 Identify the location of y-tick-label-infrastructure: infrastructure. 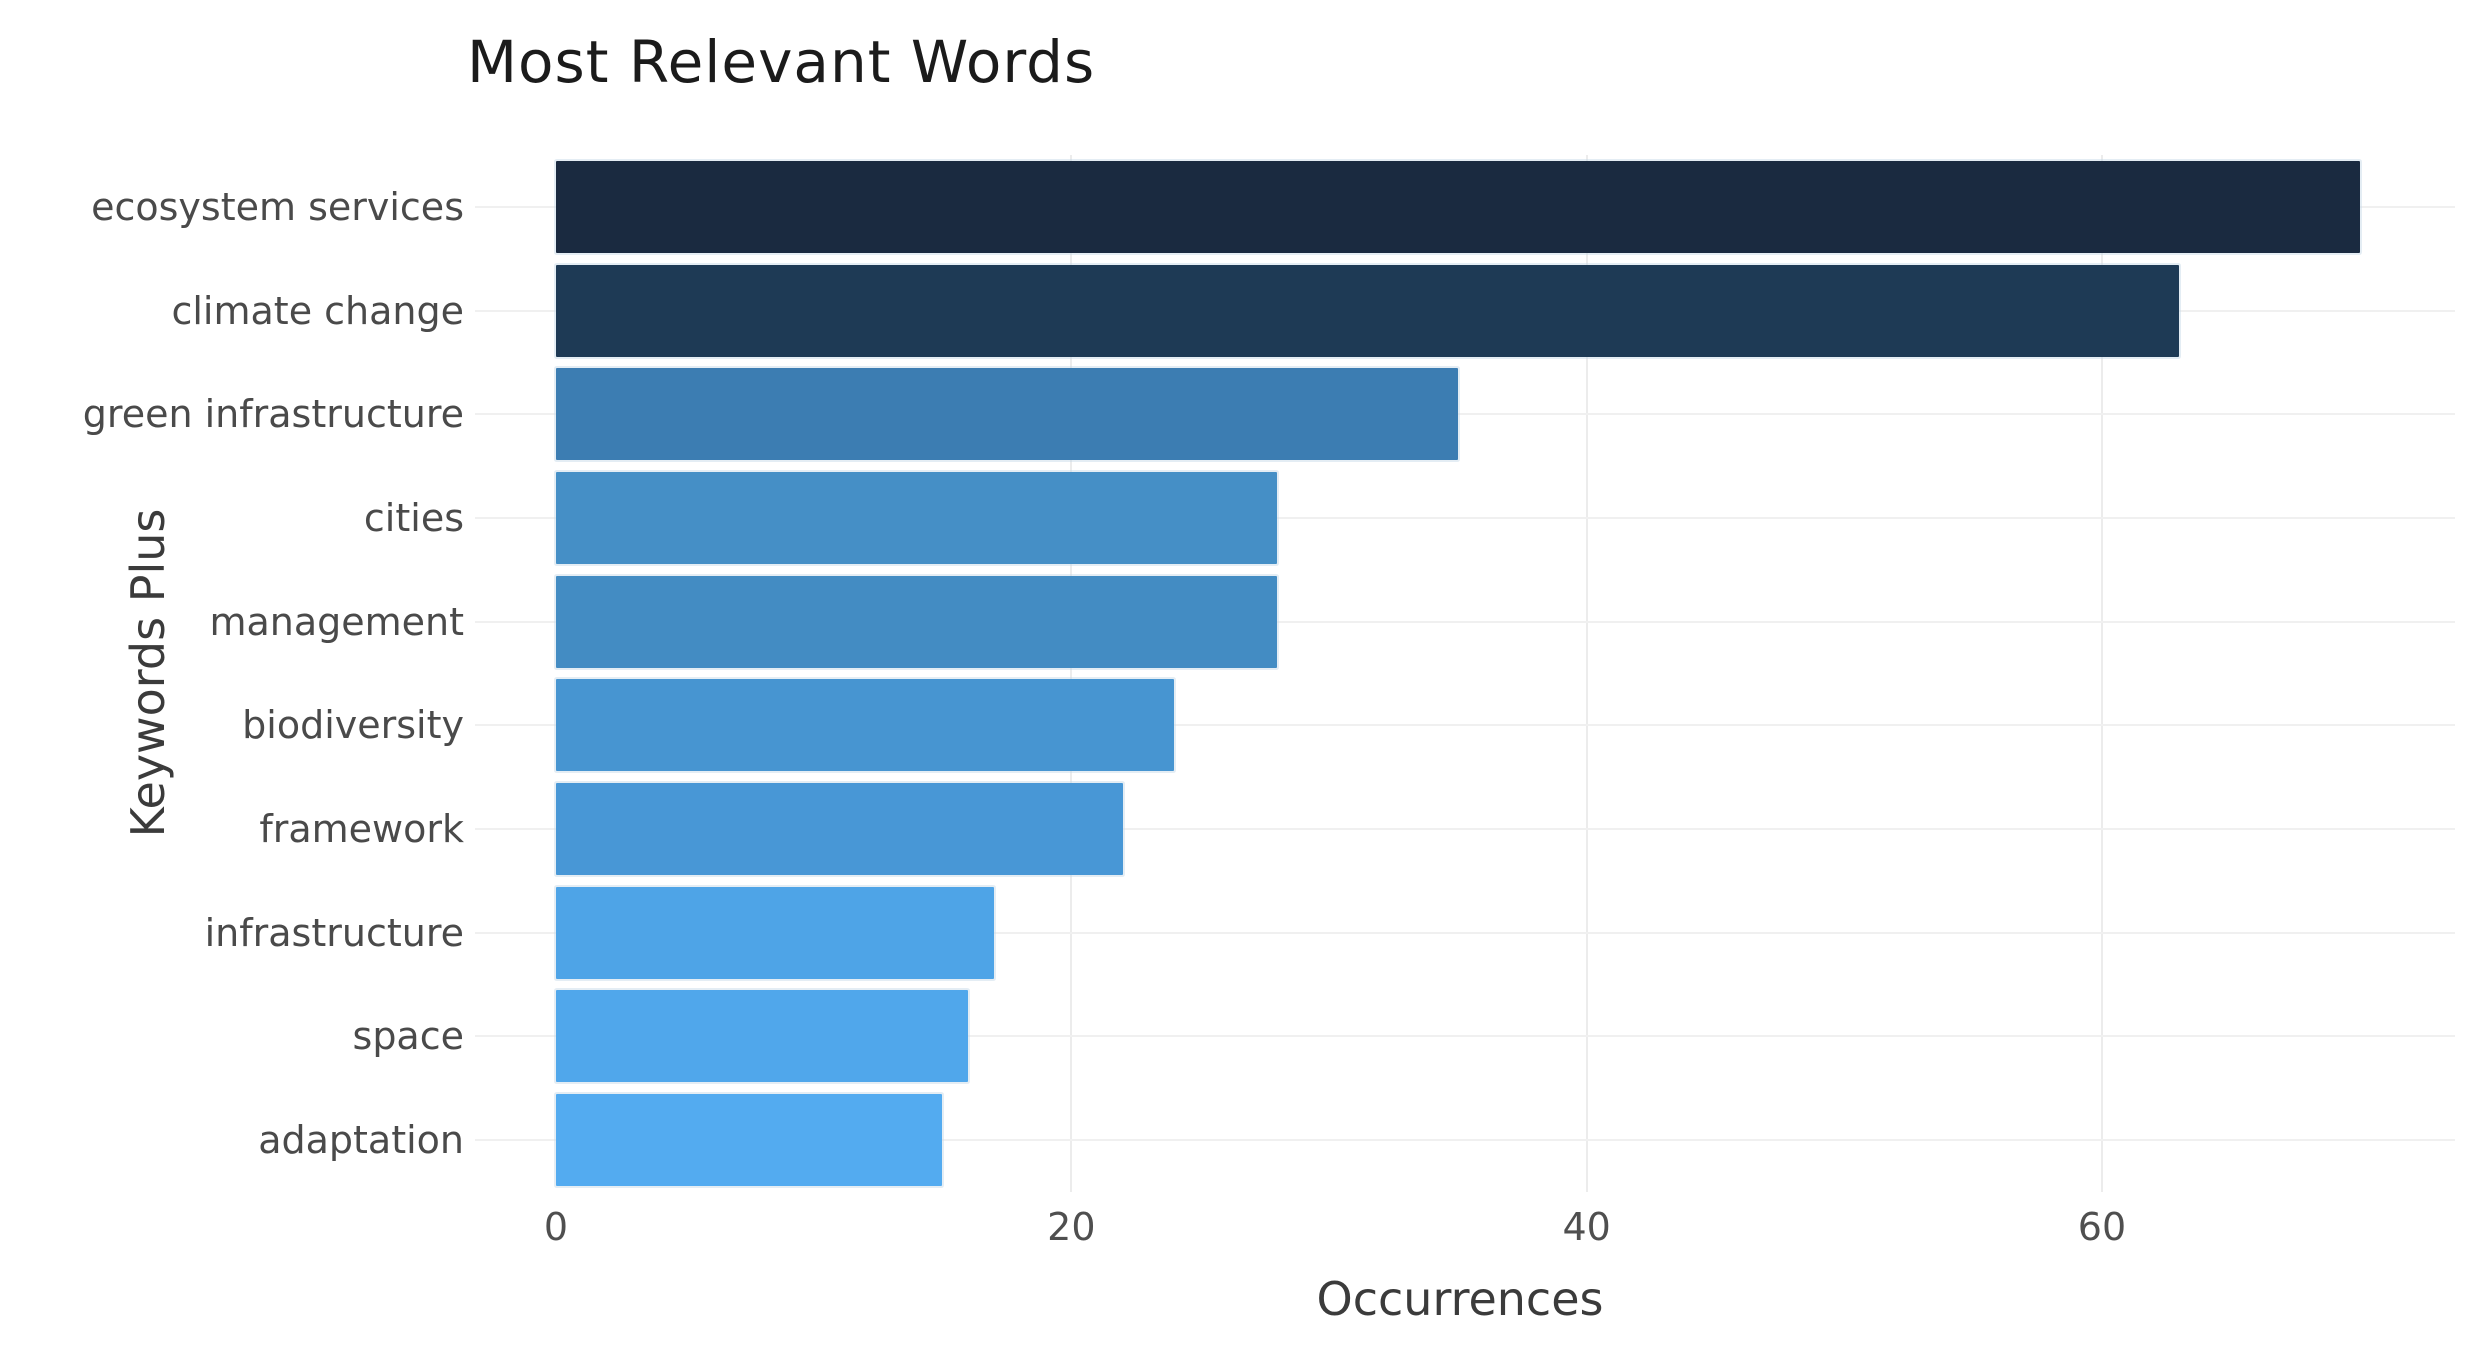
(334, 933).